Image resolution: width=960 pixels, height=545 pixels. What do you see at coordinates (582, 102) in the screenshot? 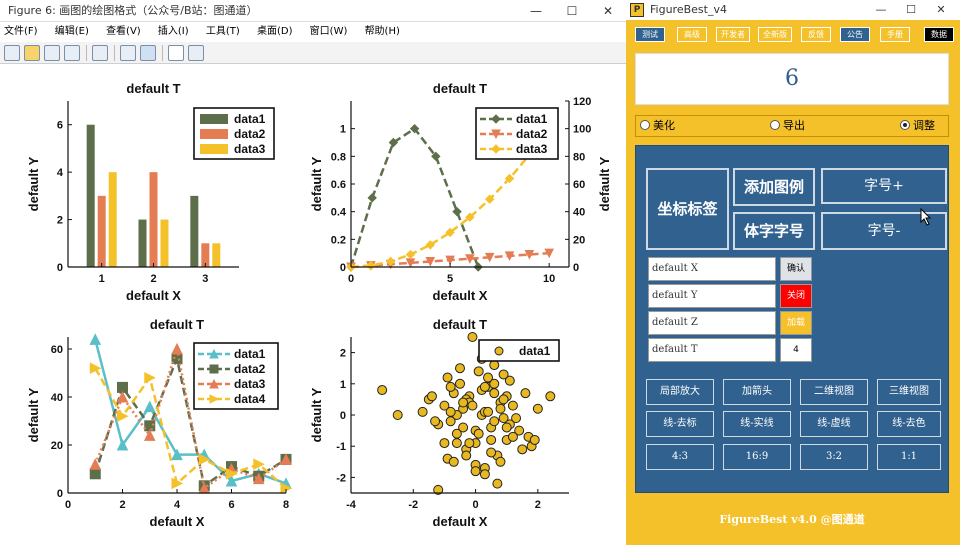
I see `right-y-tick-label: 120` at bounding box center [582, 102].